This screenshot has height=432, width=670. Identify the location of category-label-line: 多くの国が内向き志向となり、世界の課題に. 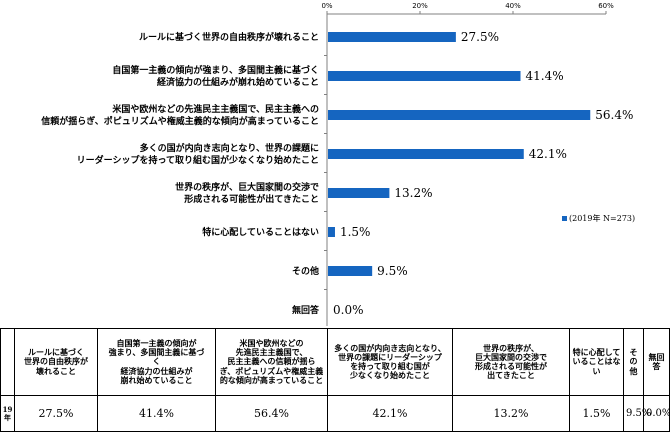
(229, 148).